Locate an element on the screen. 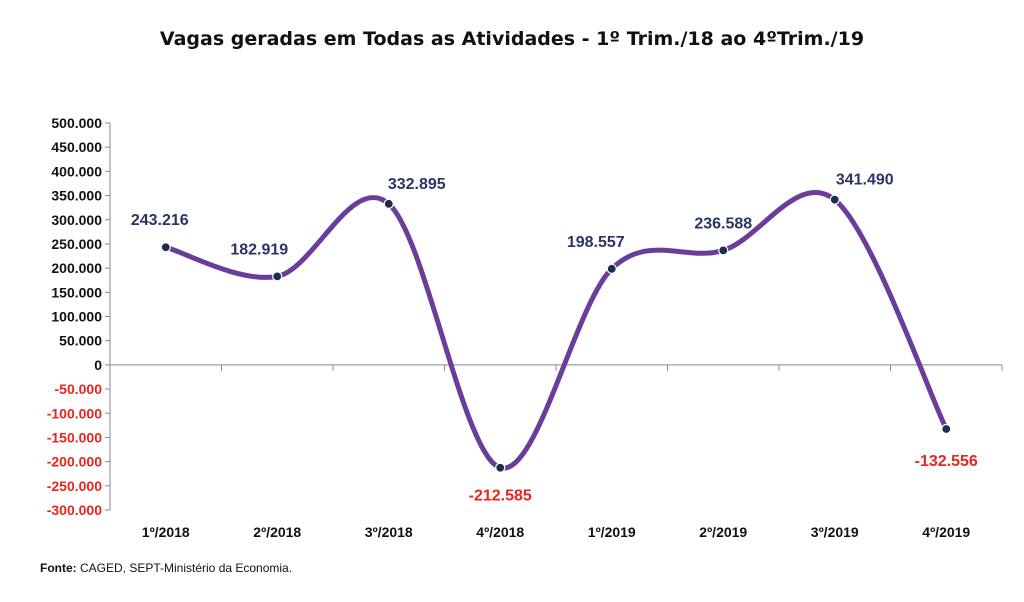  y-tick-label: 350.000 is located at coordinates (76, 196).